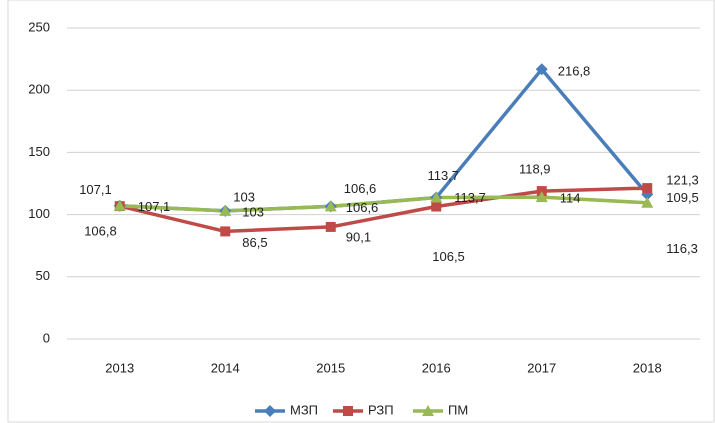  I want to click on x-tick-label: 2014, so click(225, 367).